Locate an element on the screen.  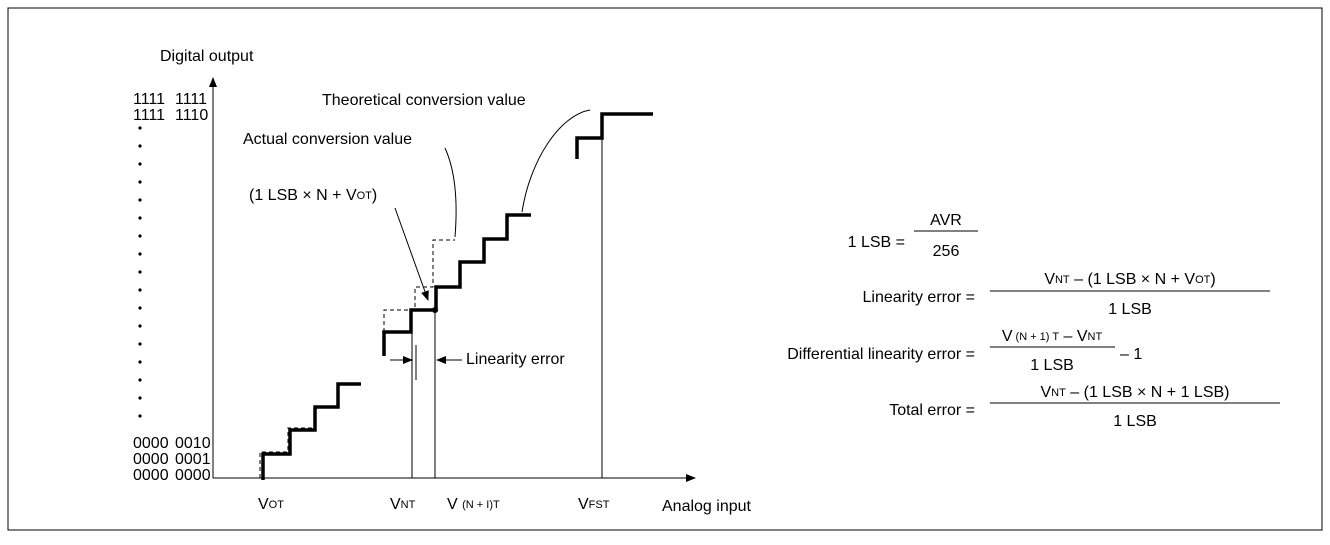
formula-numerator: AVR is located at coordinates (946, 220).